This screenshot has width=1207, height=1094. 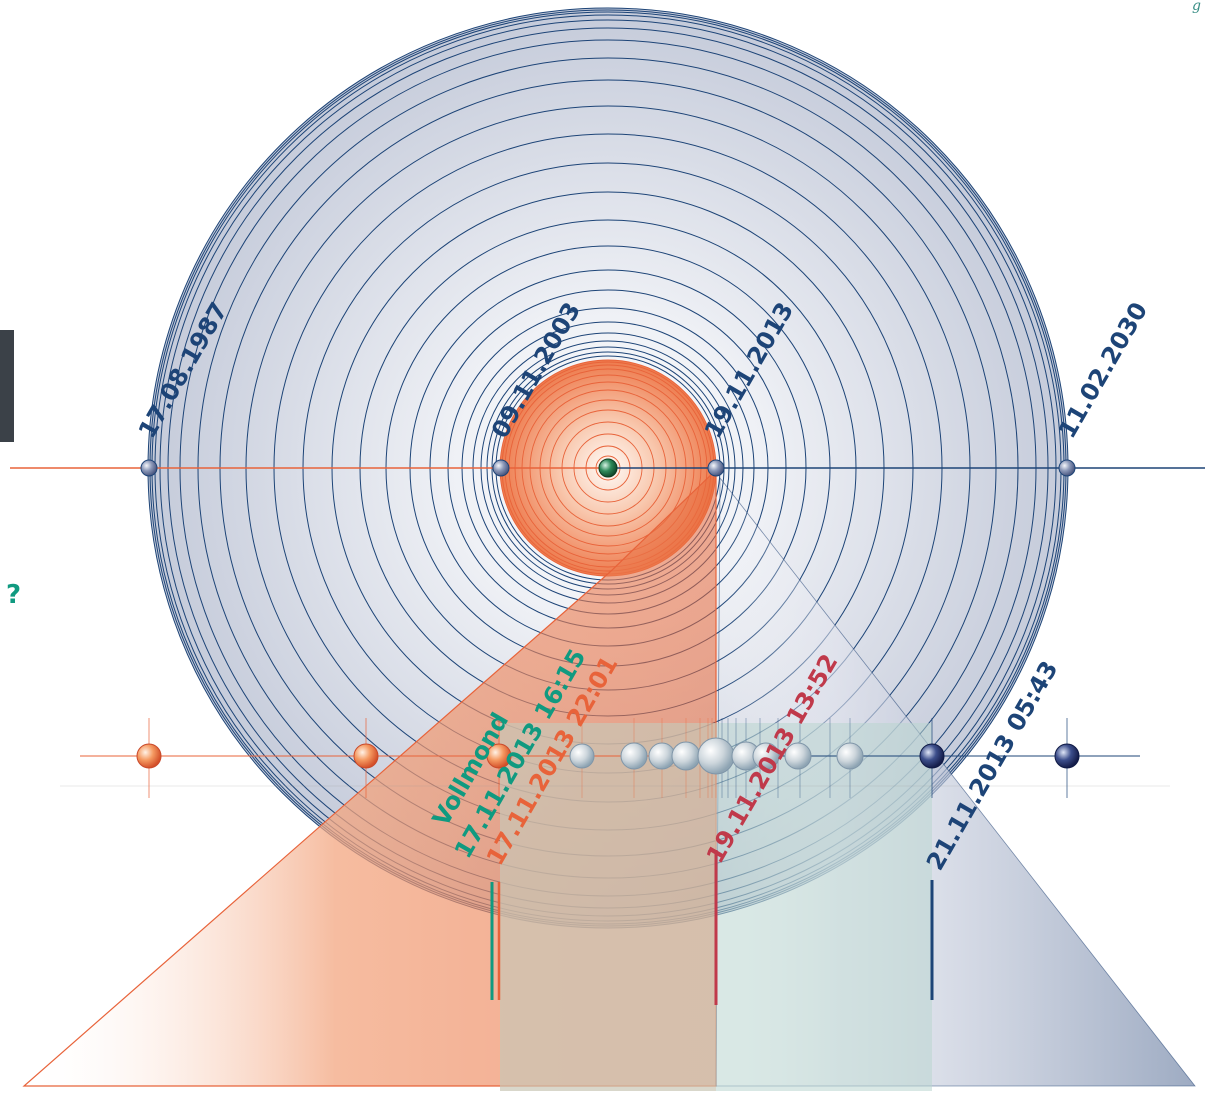 I want to click on label-2030: 11.02.2030, so click(x=1103, y=370).